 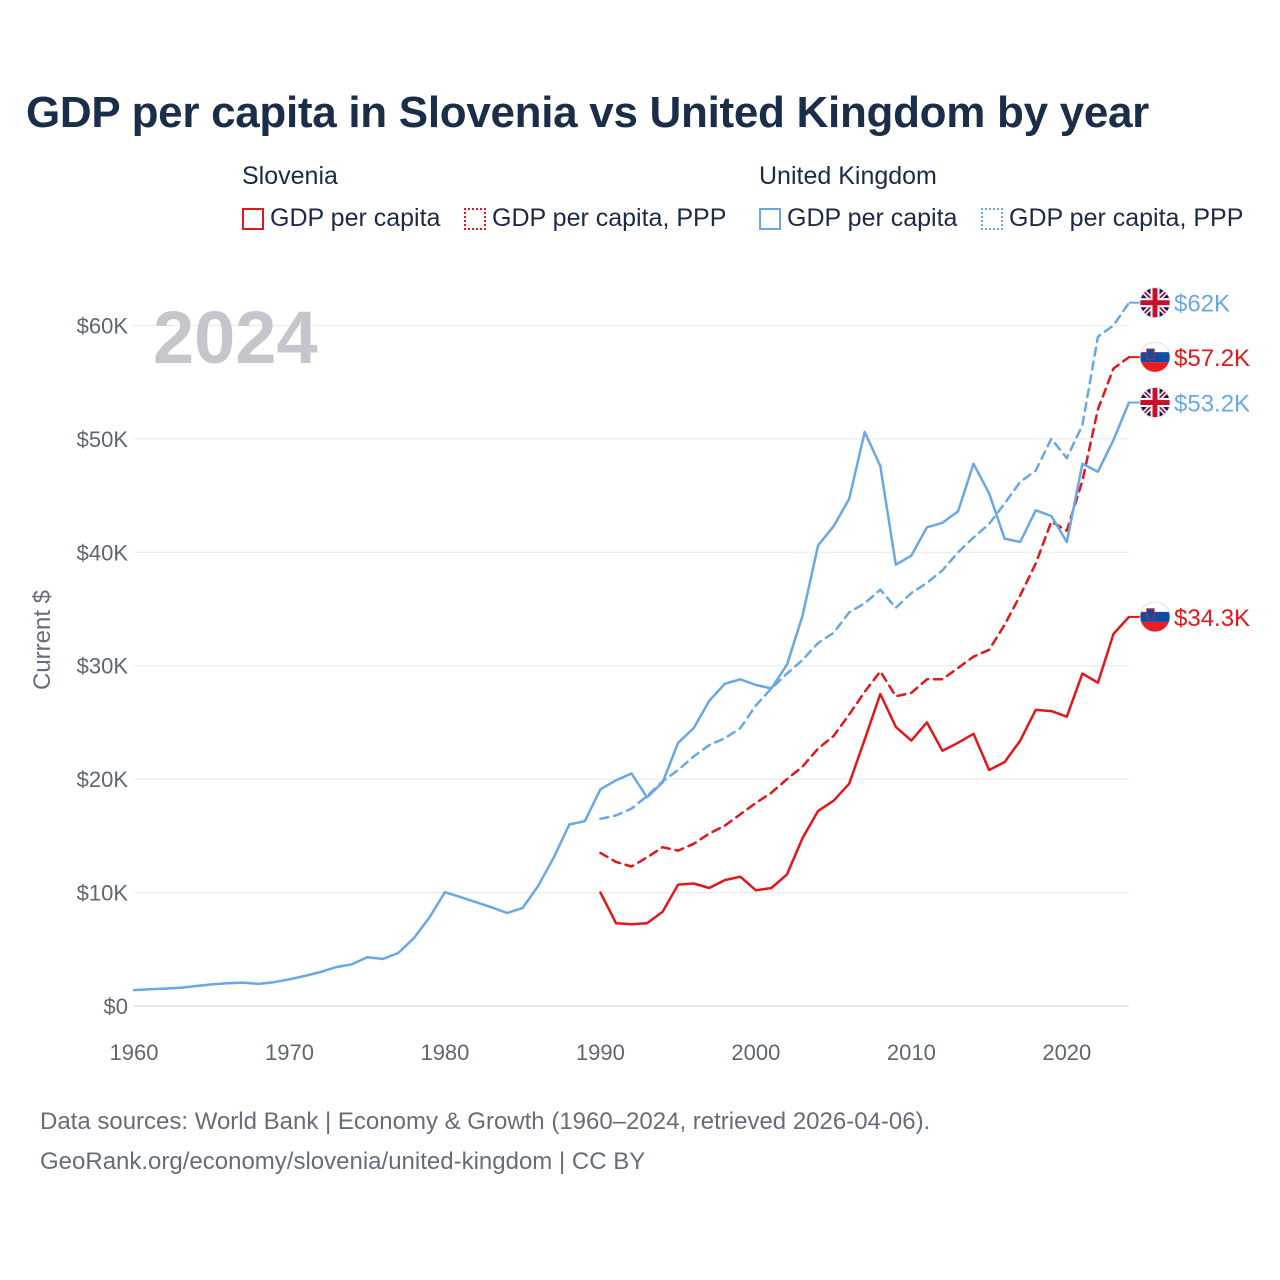 What do you see at coordinates (103, 325) in the screenshot?
I see `y-tick-label: $60K` at bounding box center [103, 325].